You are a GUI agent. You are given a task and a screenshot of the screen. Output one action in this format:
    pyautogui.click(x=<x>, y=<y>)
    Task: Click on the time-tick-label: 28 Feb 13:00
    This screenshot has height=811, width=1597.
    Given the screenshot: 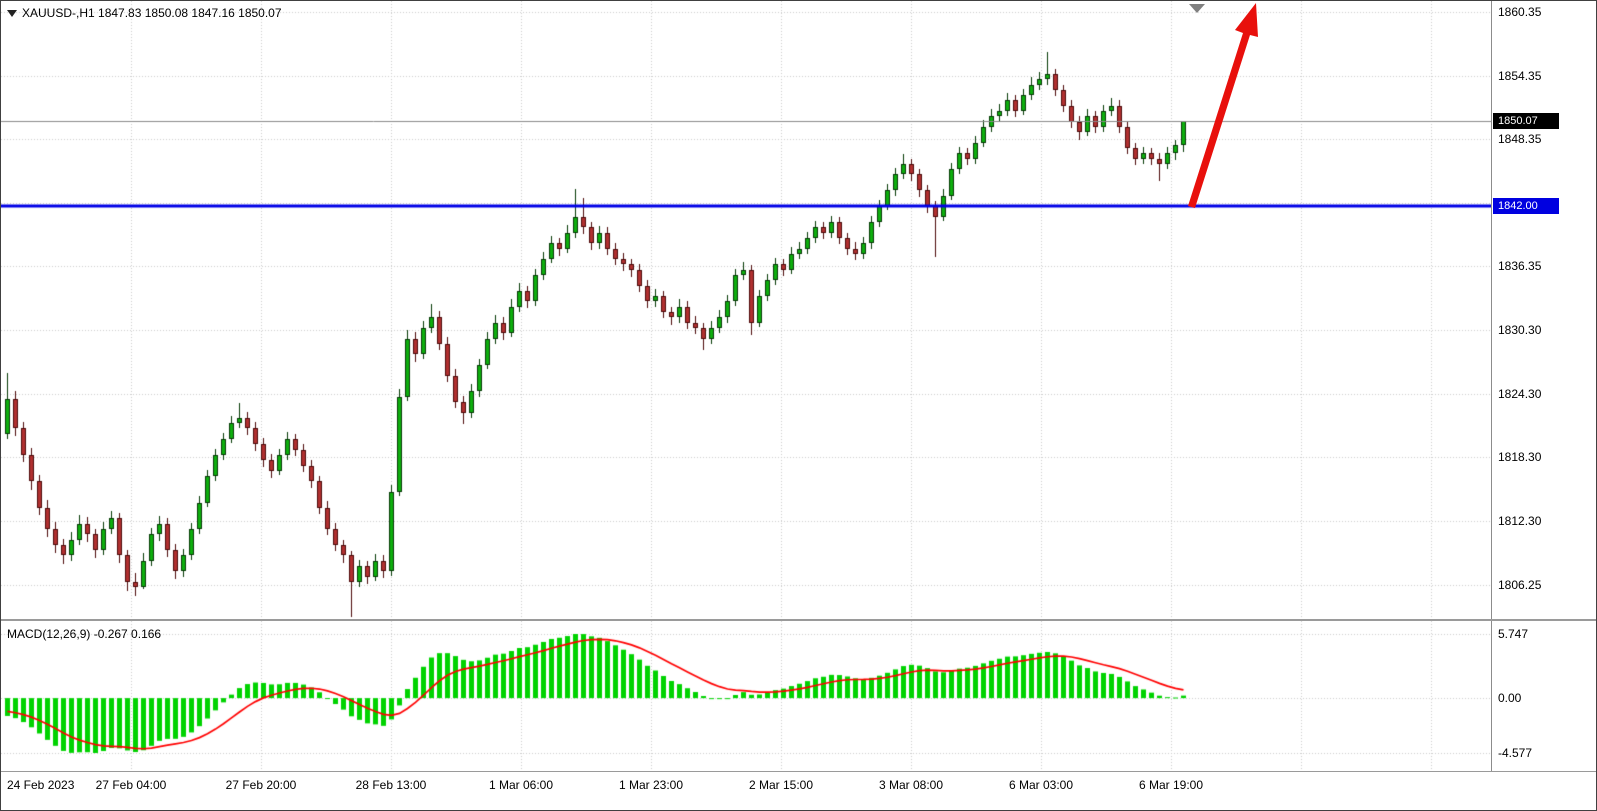 What is the action you would take?
    pyautogui.click(x=391, y=785)
    